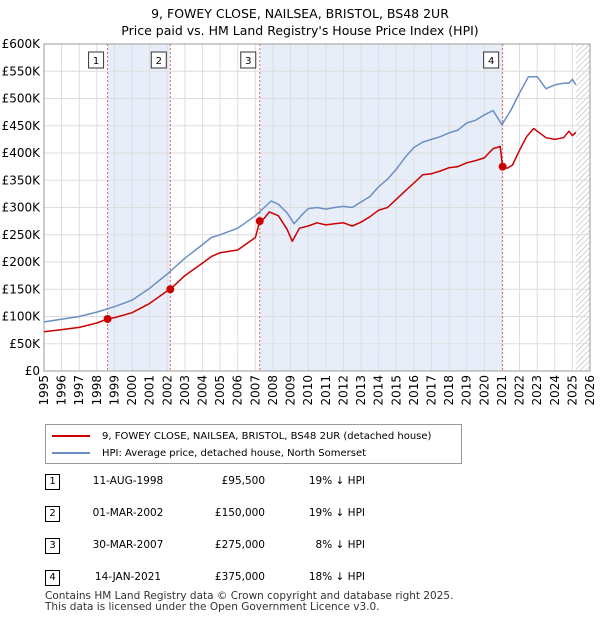 The height and width of the screenshot is (620, 600). What do you see at coordinates (22, 208) in the screenshot?
I see `y-tick-label: £300K` at bounding box center [22, 208].